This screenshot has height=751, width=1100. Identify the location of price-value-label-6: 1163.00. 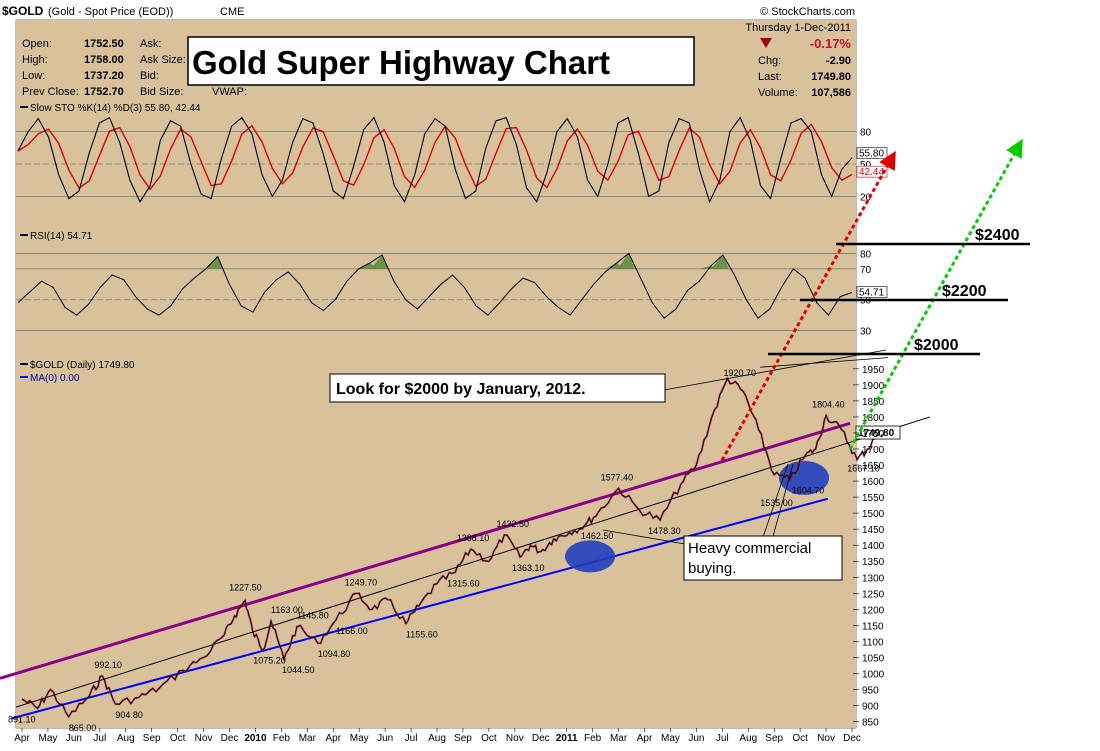
(287, 610).